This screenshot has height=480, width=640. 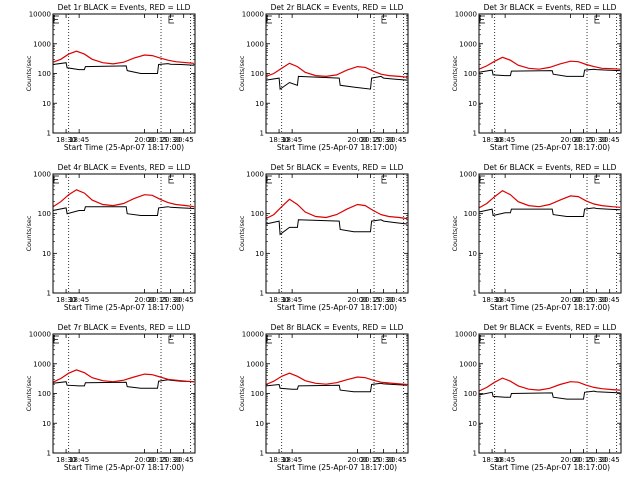 What do you see at coordinates (337, 7) in the screenshot?
I see `panel-title: Det 2r BLACK = Events, RED = LLD` at bounding box center [337, 7].